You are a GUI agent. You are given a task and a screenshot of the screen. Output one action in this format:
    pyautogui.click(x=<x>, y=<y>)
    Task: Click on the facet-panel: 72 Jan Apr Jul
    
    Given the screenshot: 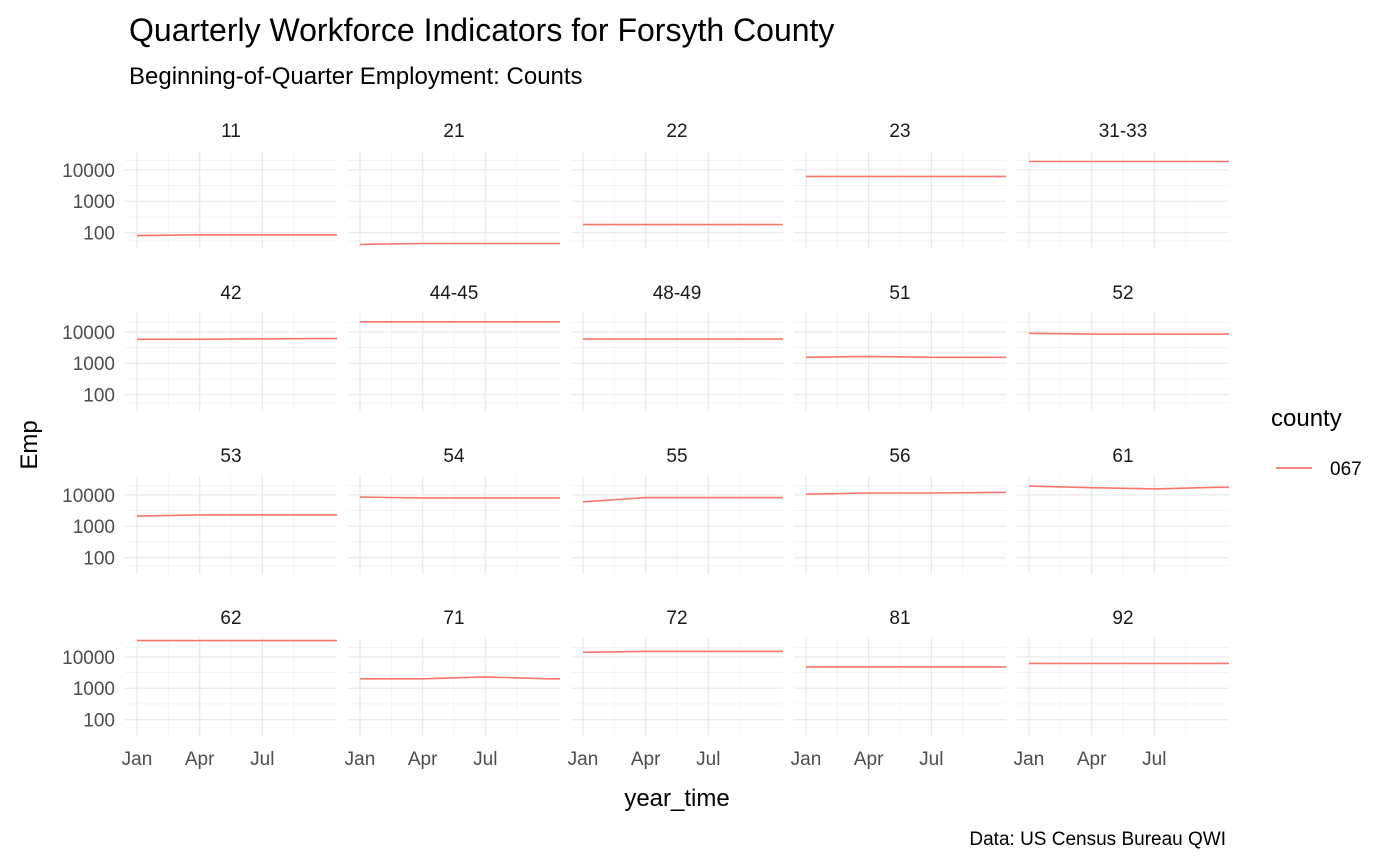 What is the action you would take?
    pyautogui.click(x=675, y=689)
    